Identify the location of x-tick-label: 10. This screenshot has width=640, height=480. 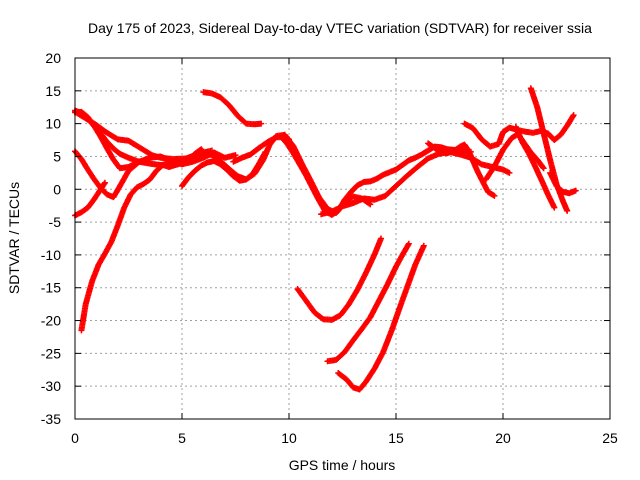
(289, 438).